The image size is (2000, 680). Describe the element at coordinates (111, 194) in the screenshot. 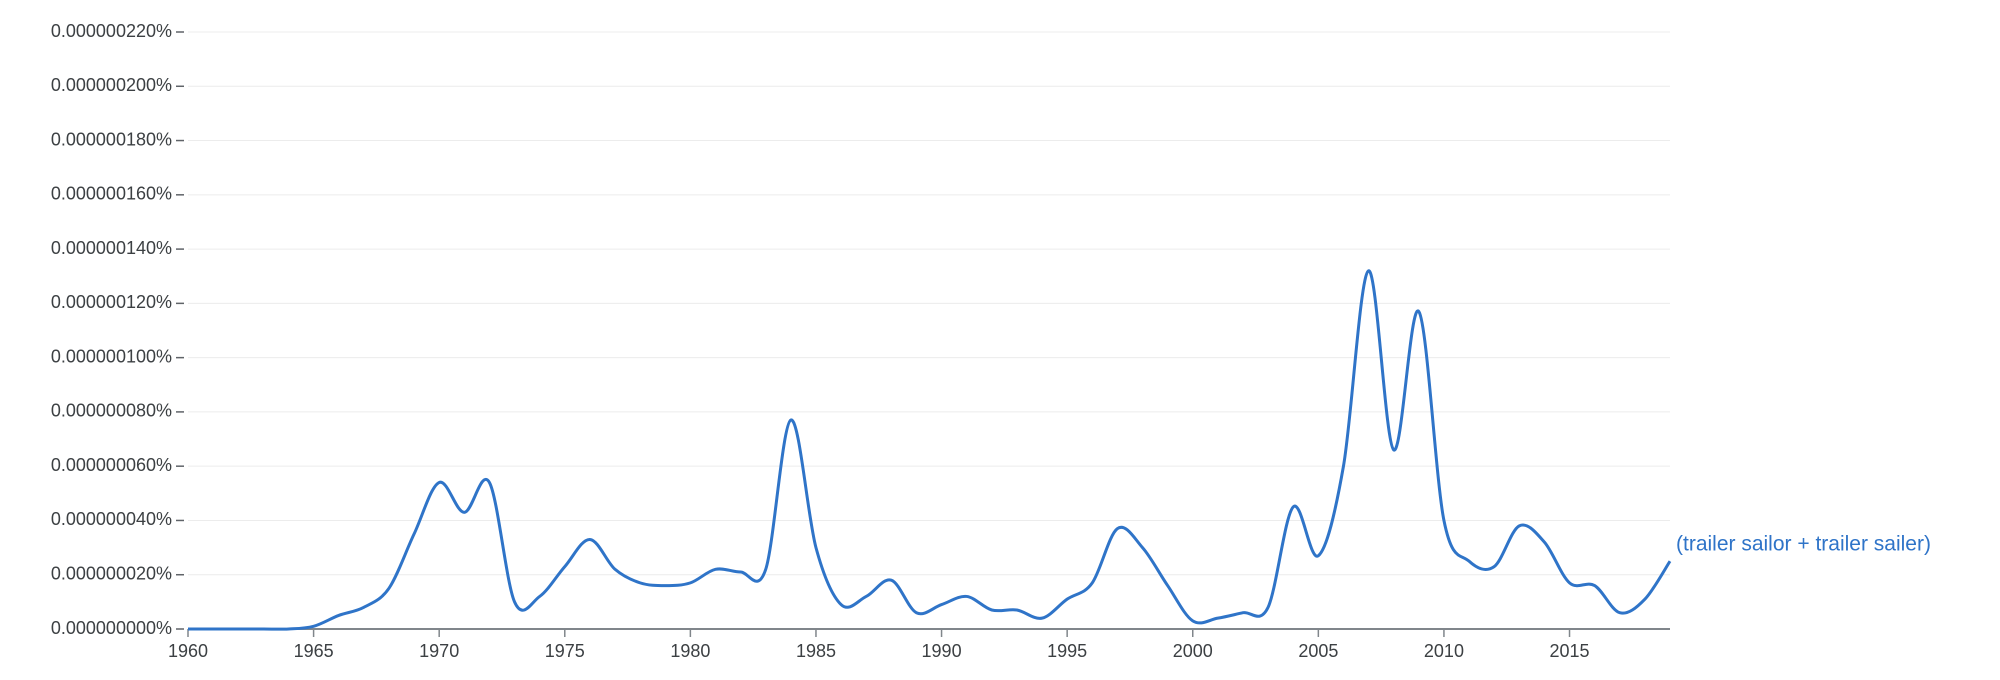

I see `y-tick-label: 0.000000160%` at that location.